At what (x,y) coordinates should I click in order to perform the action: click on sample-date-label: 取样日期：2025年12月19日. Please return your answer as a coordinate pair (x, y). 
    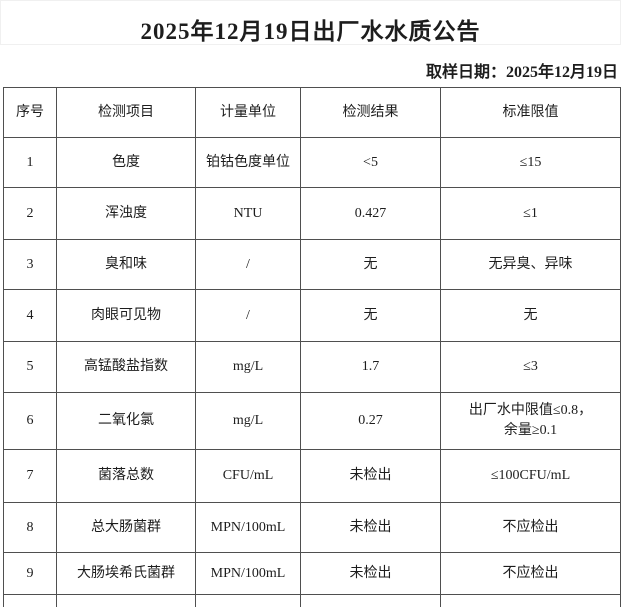
    Looking at the image, I should click on (521, 72).